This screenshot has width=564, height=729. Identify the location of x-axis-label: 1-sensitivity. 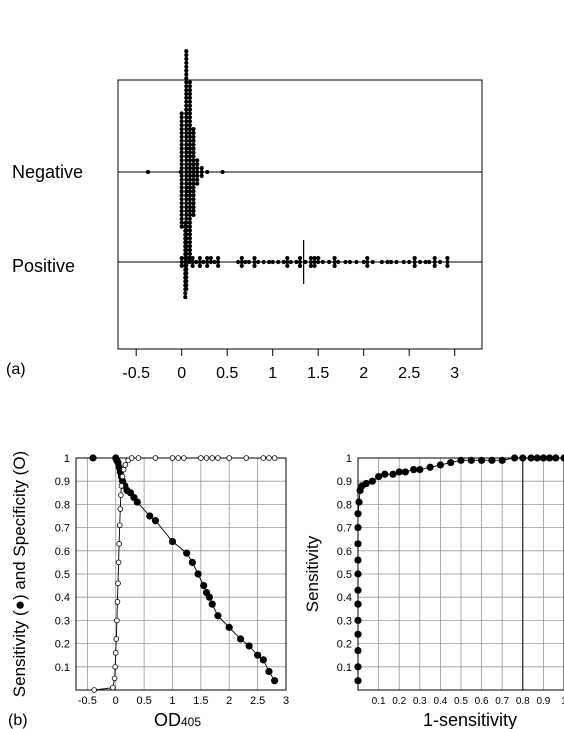
(470, 719).